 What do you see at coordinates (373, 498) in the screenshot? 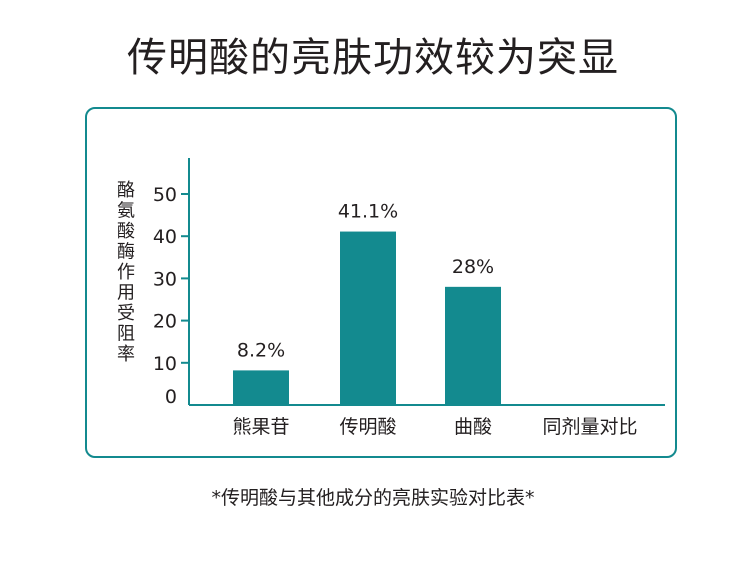
I see `footnote: *传明酸与其他成分的亮肤实验对比表*` at bounding box center [373, 498].